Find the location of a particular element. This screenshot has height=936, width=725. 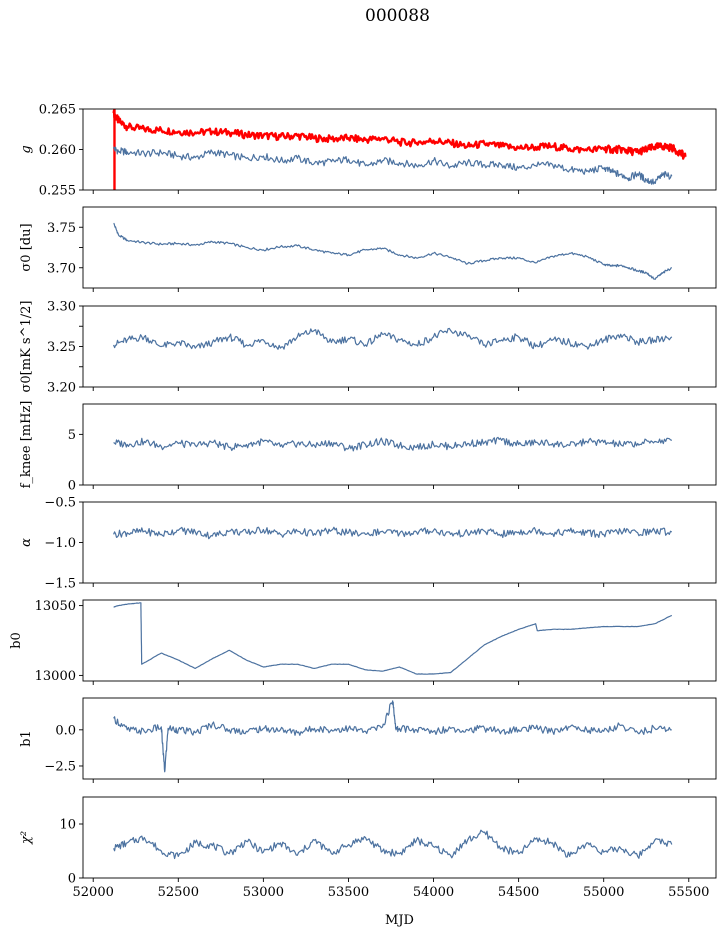

panel-frame-chi2 is located at coordinates (399, 837).